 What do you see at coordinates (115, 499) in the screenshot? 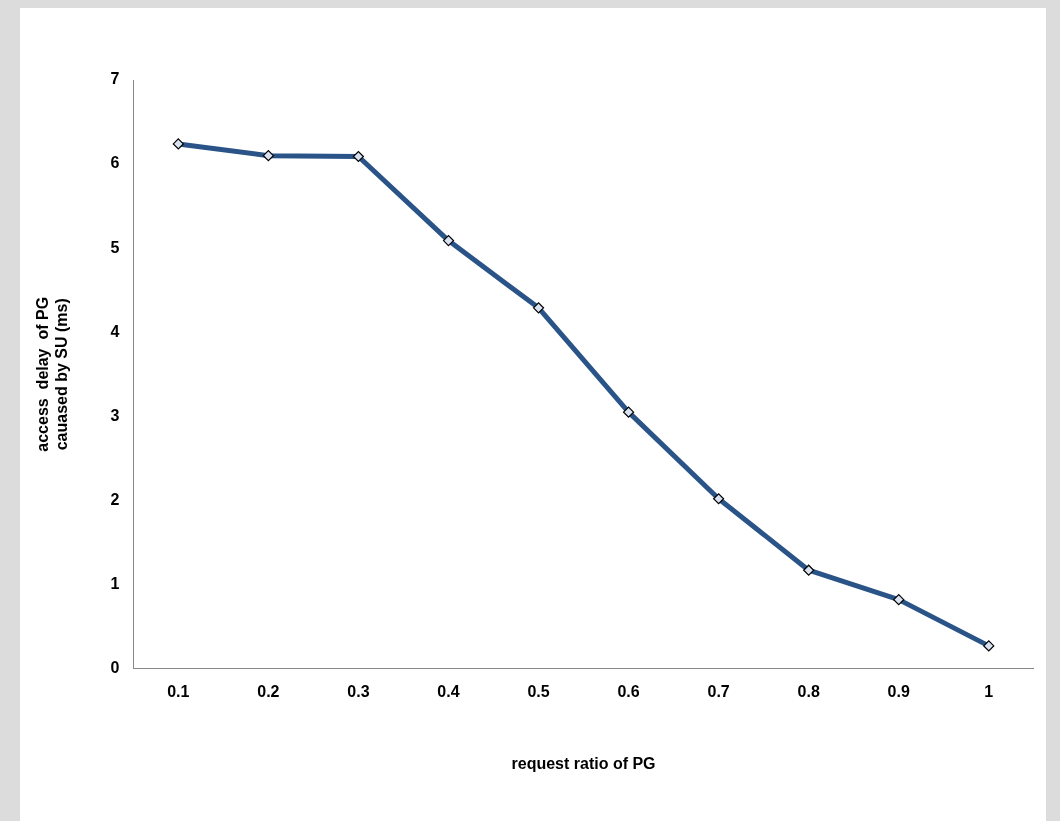
I see `y-tick-label: 2` at bounding box center [115, 499].